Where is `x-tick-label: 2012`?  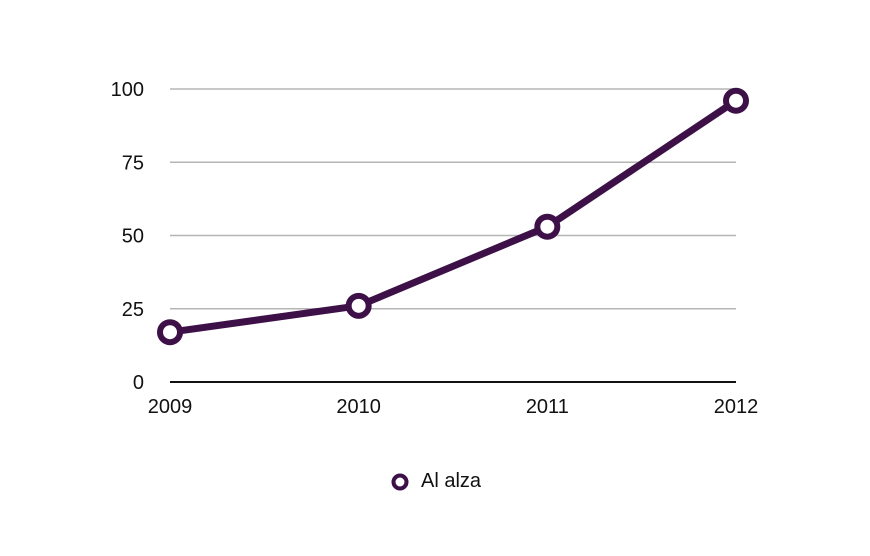 x-tick-label: 2012 is located at coordinates (736, 407).